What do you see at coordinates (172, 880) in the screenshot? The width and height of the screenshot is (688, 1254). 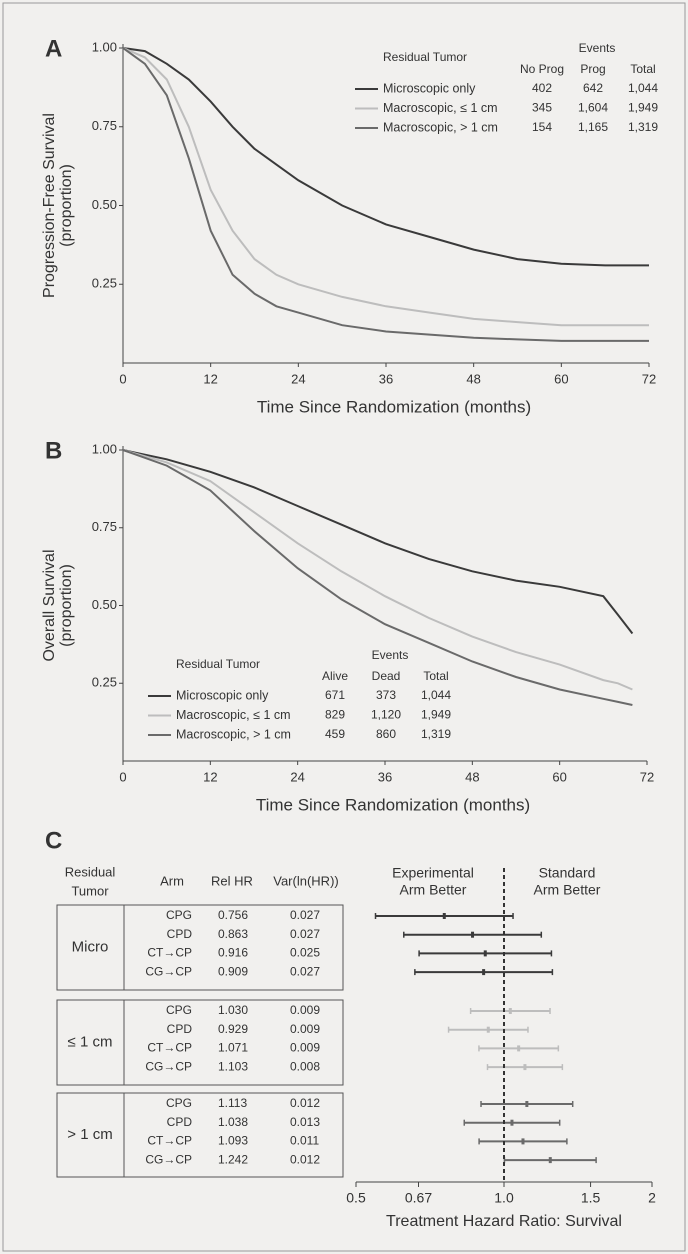 I see `table-header: Arm` at bounding box center [172, 880].